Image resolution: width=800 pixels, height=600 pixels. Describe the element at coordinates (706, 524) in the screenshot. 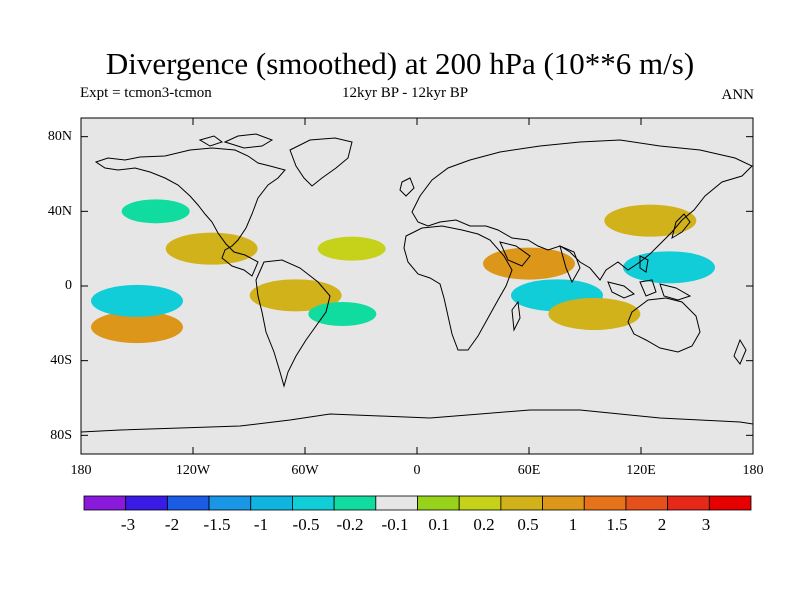

I see `colorbar-label: 3` at that location.